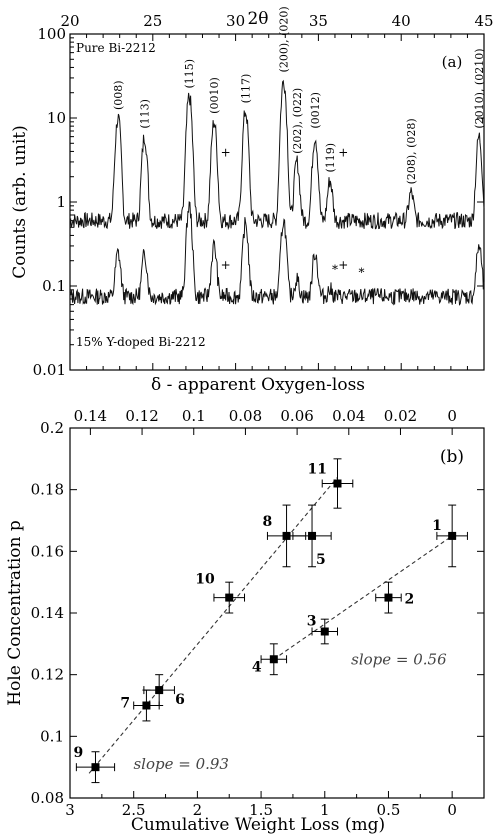  I want to click on point-label: 9, so click(78, 753).